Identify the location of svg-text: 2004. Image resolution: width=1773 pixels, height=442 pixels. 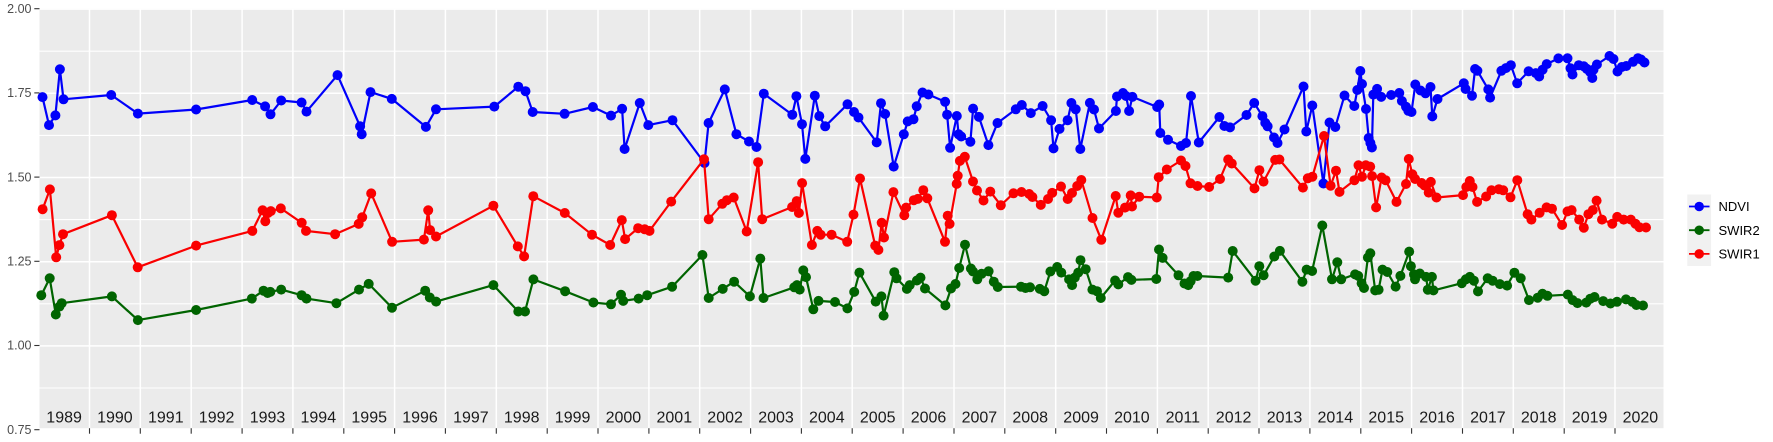
(827, 417).